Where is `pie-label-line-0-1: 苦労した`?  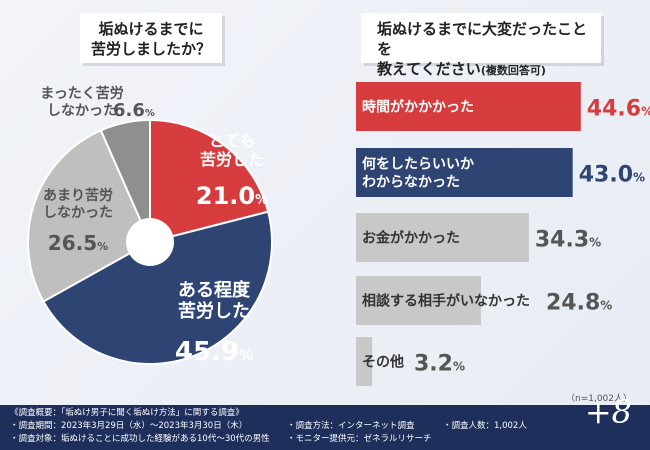 pie-label-line-0-1: 苦労した is located at coordinates (232, 159).